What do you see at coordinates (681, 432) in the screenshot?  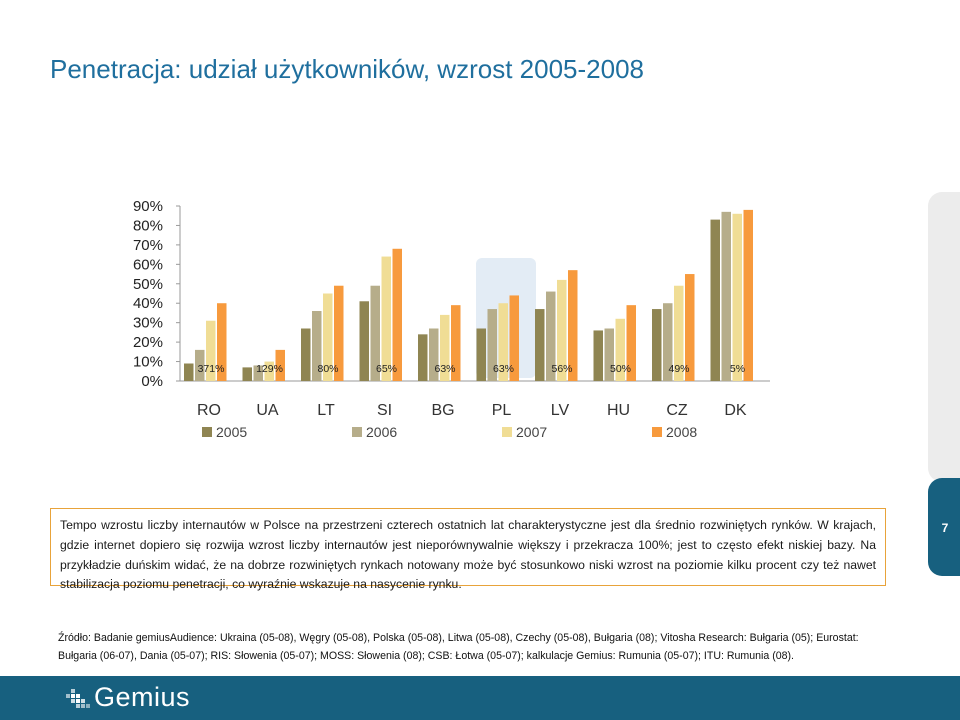 I see `legend-label: 2008` at bounding box center [681, 432].